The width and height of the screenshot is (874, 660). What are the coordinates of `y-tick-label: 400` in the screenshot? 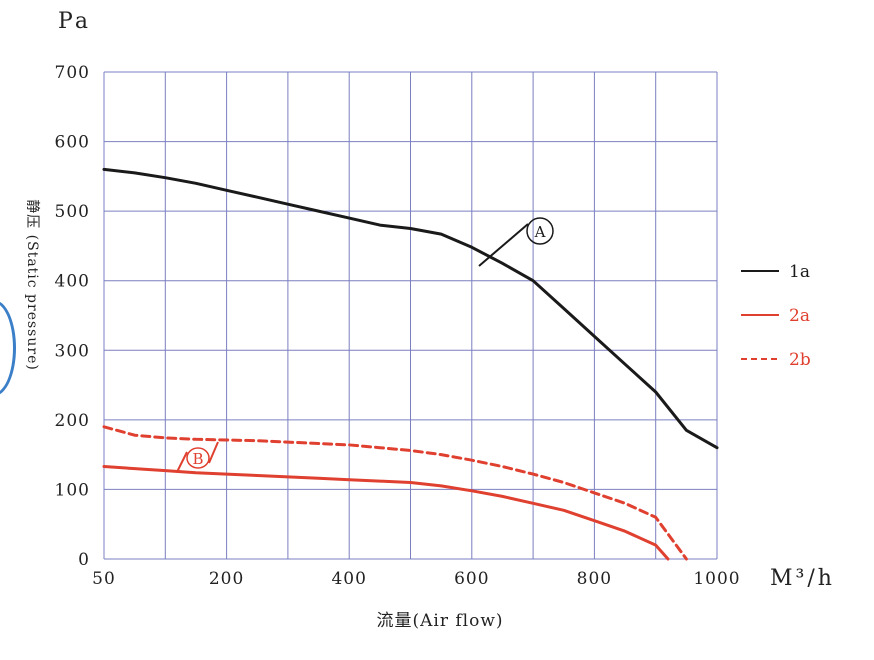 It's located at (72, 282).